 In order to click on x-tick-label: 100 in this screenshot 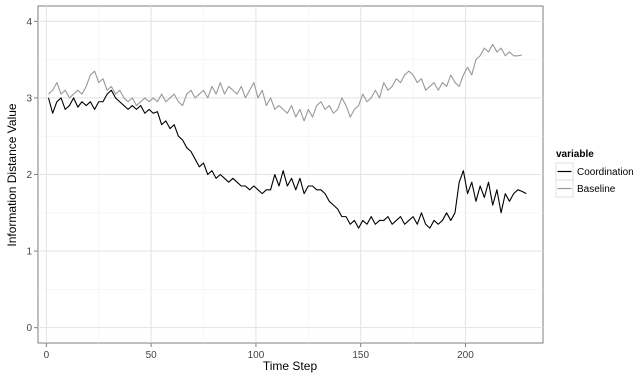, I will do `click(256, 355)`.